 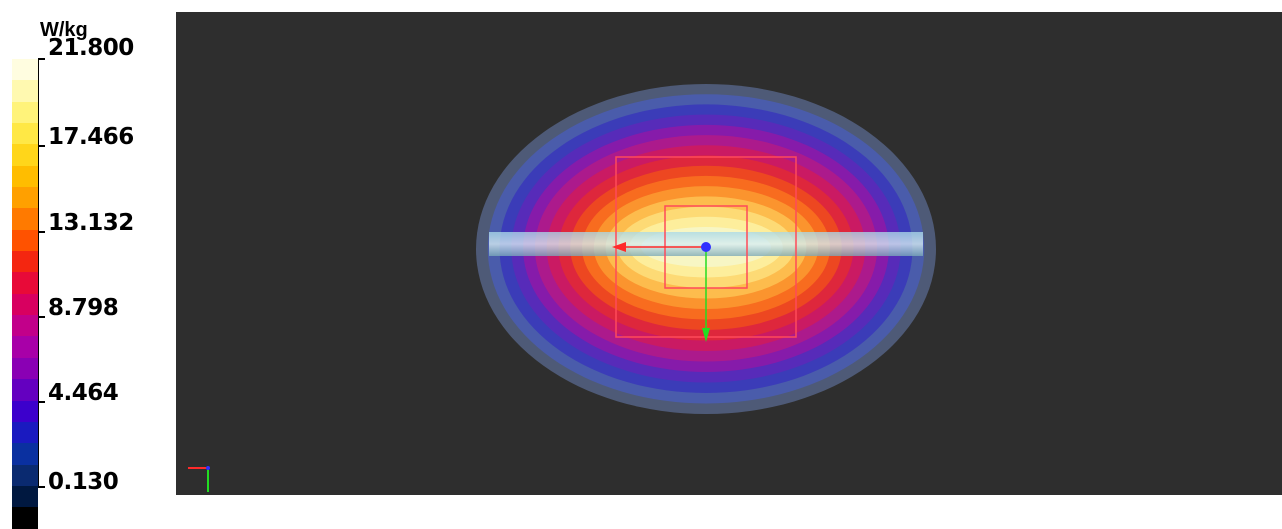 I want to click on tick-label-min: 0.130, so click(x=83, y=482).